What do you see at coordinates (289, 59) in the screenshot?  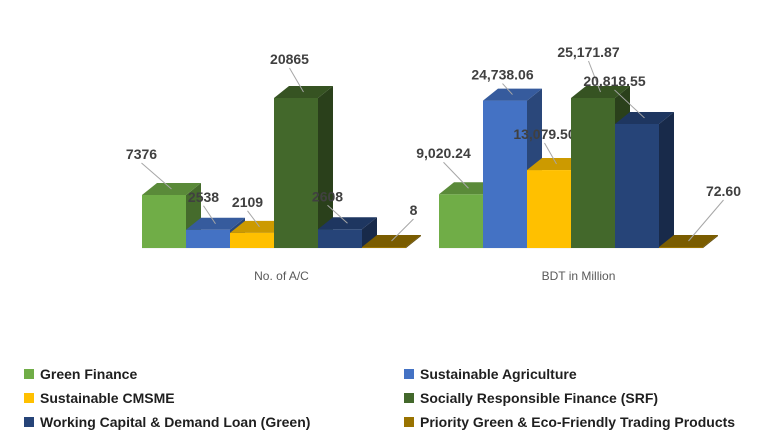 I see `data-label-1-4: 20865` at bounding box center [289, 59].